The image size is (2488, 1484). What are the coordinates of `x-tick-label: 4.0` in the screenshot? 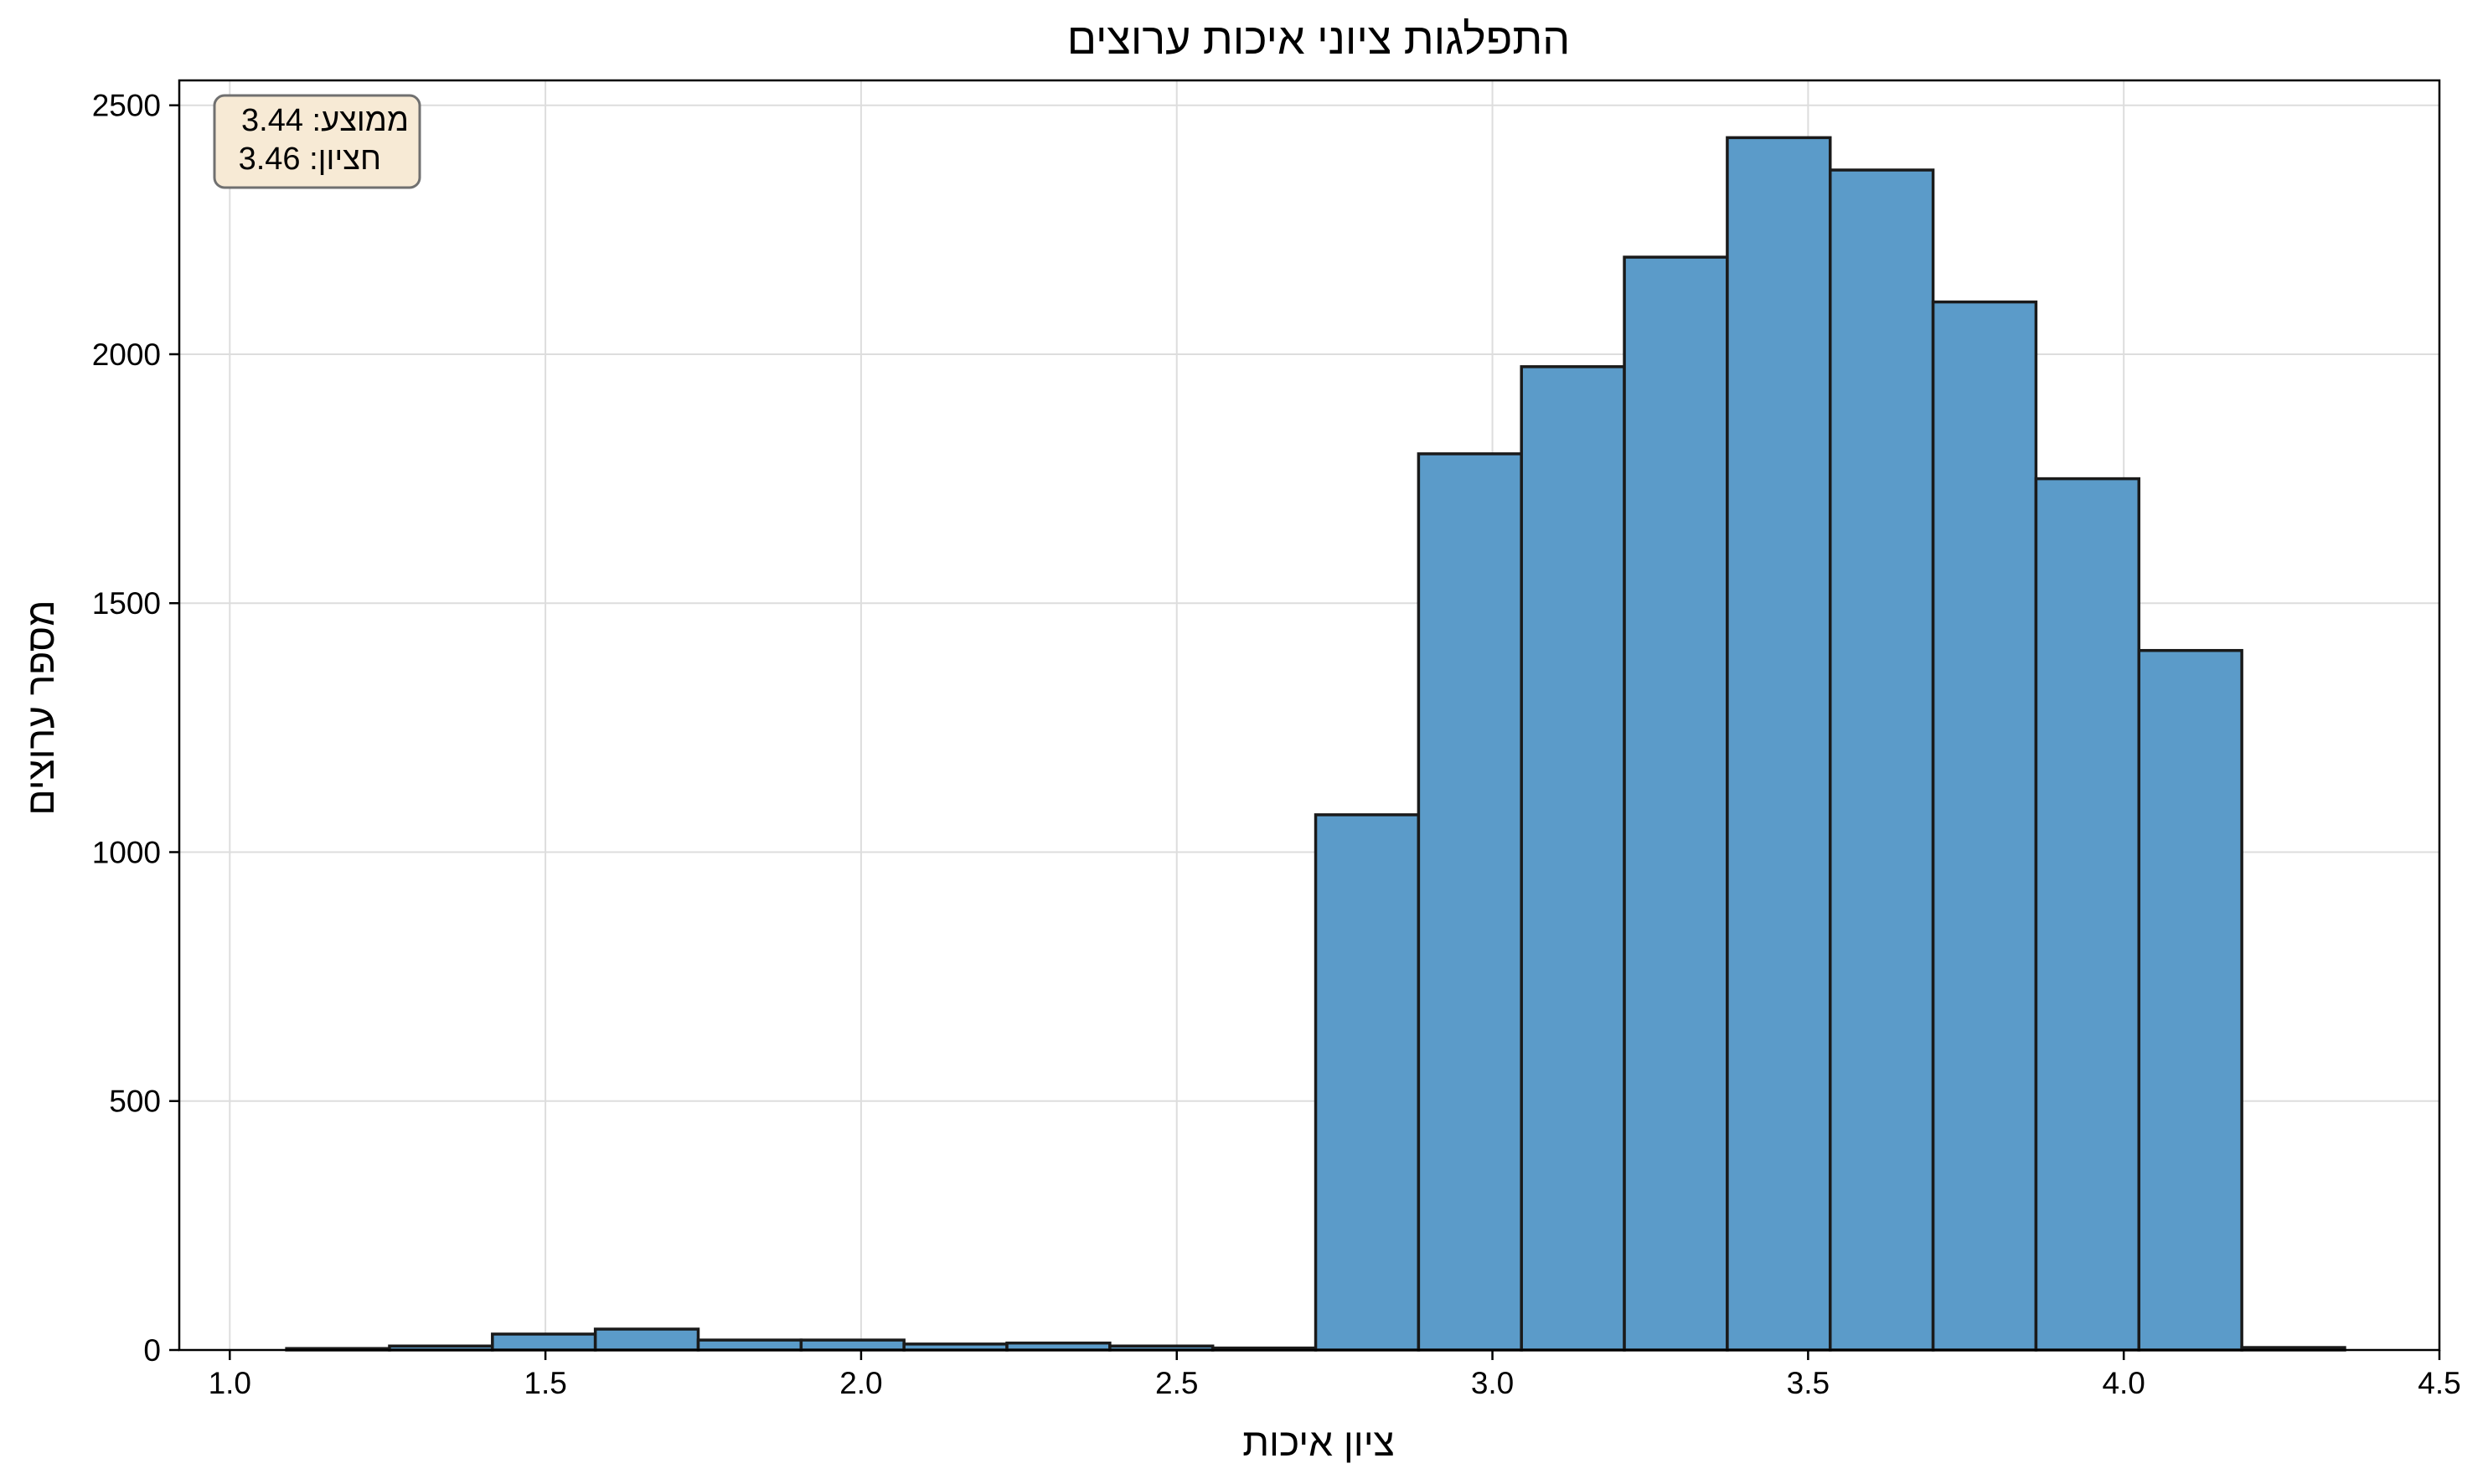 It's located at (2123, 1383).